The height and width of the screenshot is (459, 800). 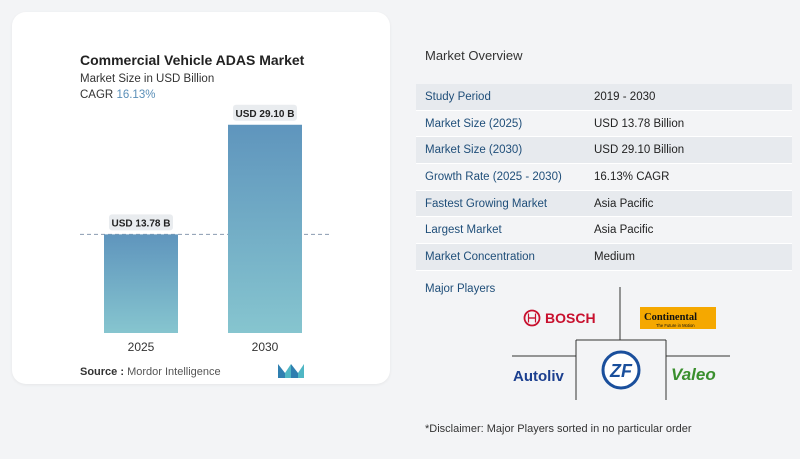 I want to click on overview-row: Market Size (2030) USD 29.10 Billion, so click(x=604, y=151).